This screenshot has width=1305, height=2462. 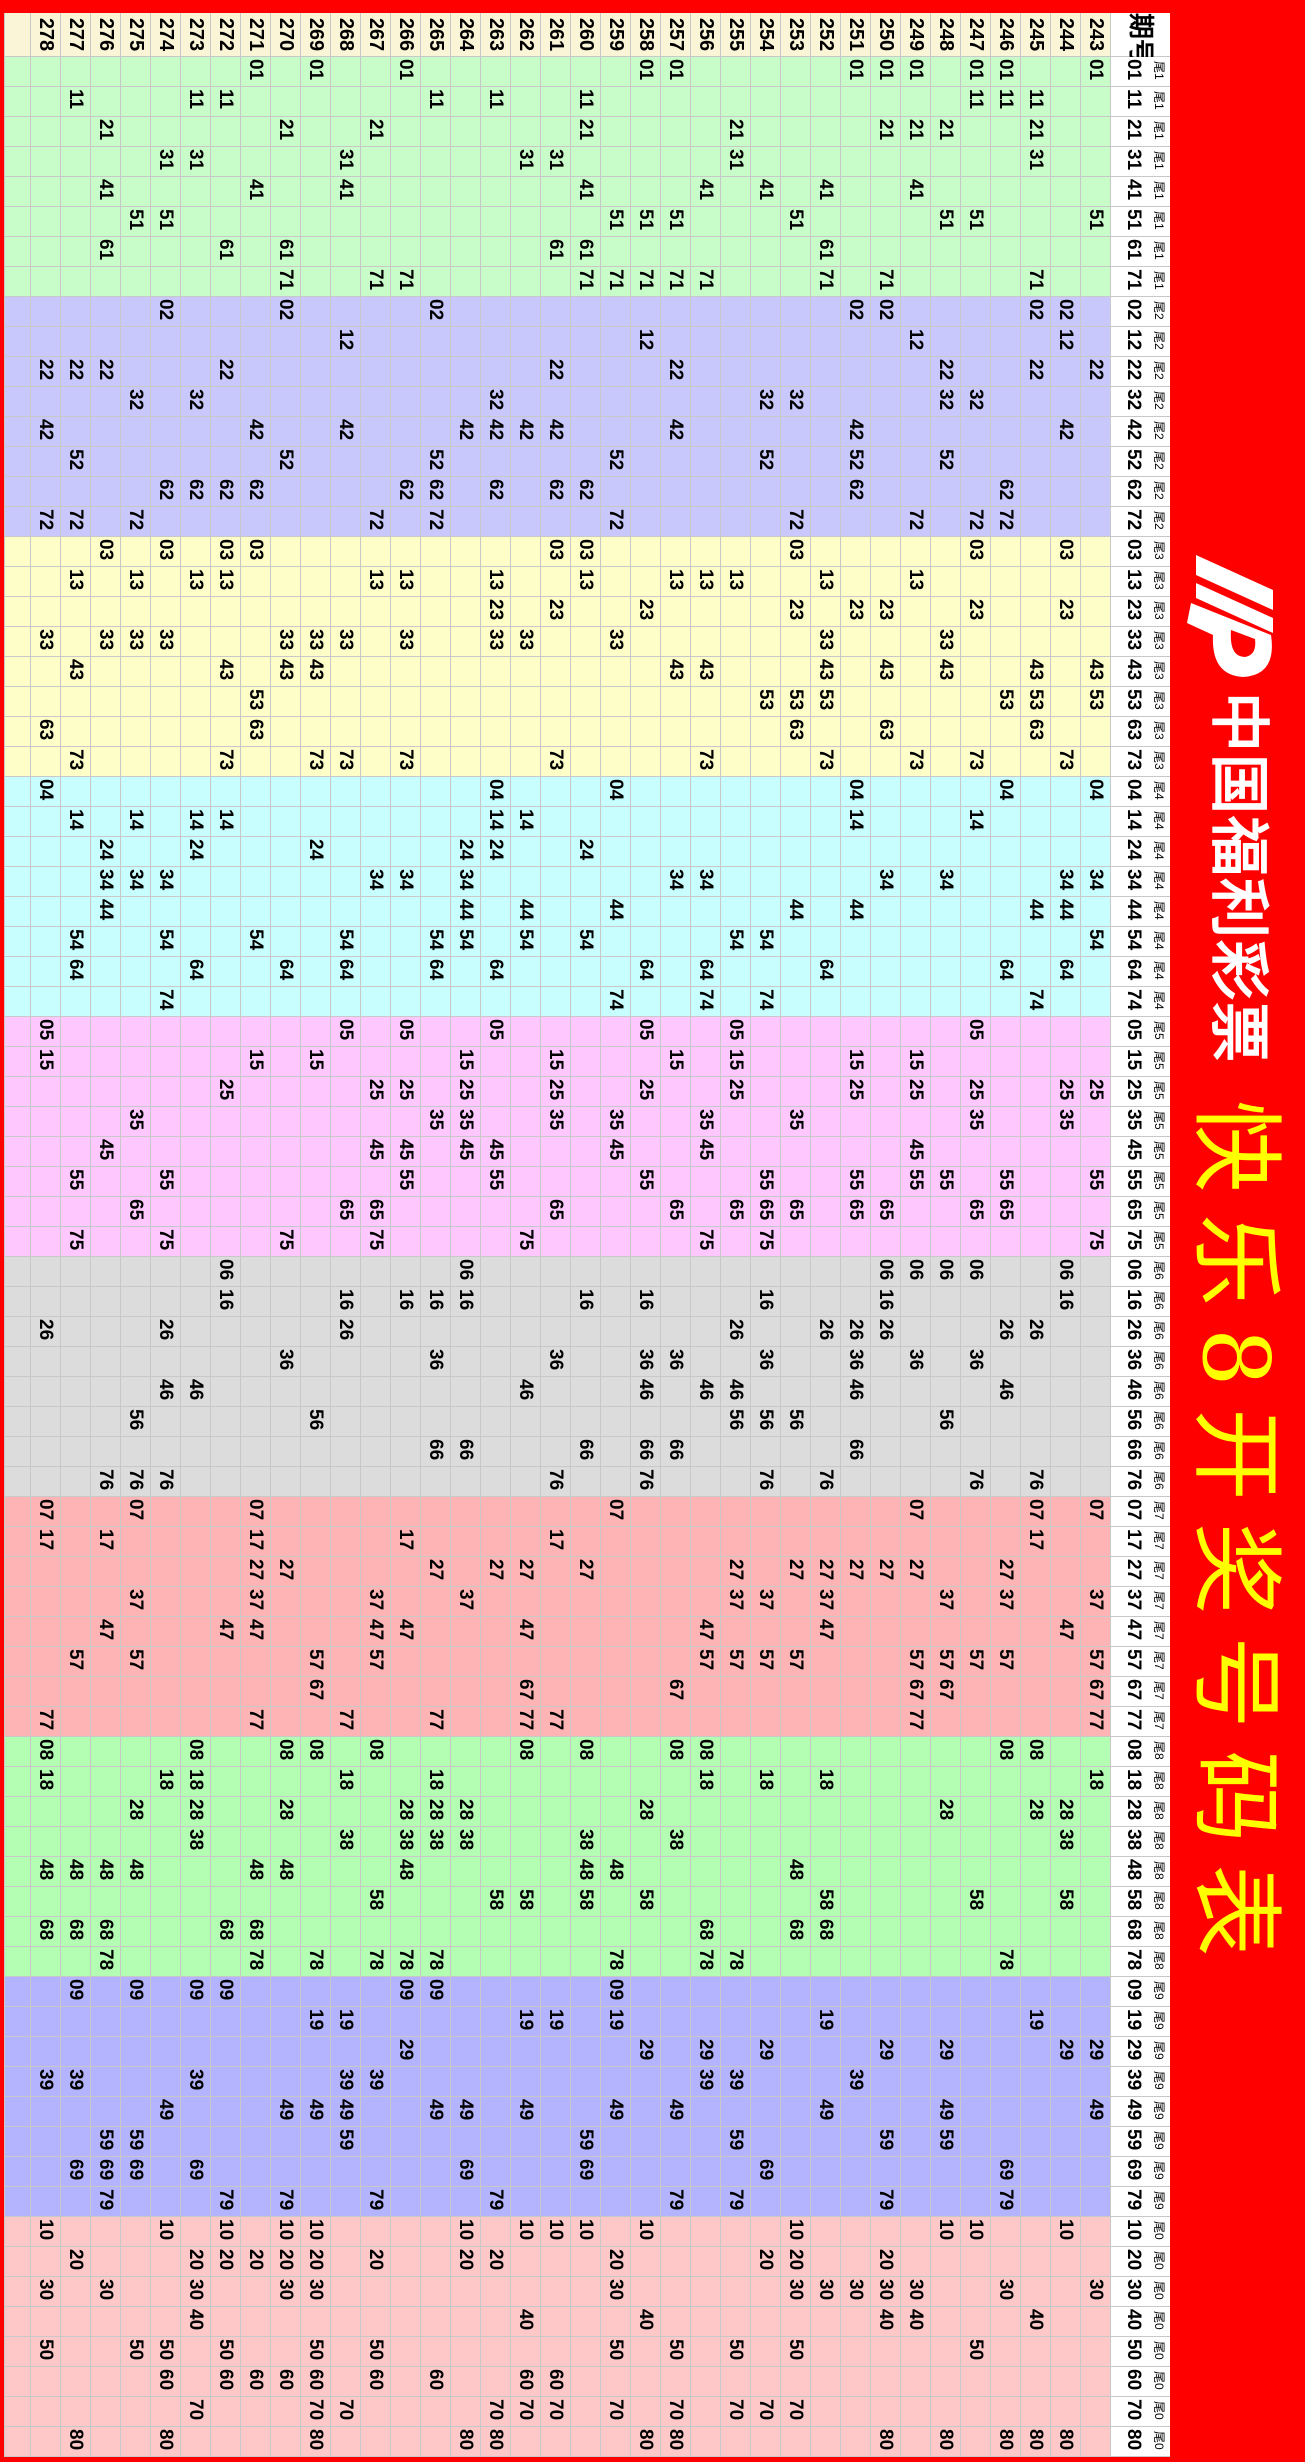 I want to click on tail-group-label: 尾5, so click(x=1159, y=1060).